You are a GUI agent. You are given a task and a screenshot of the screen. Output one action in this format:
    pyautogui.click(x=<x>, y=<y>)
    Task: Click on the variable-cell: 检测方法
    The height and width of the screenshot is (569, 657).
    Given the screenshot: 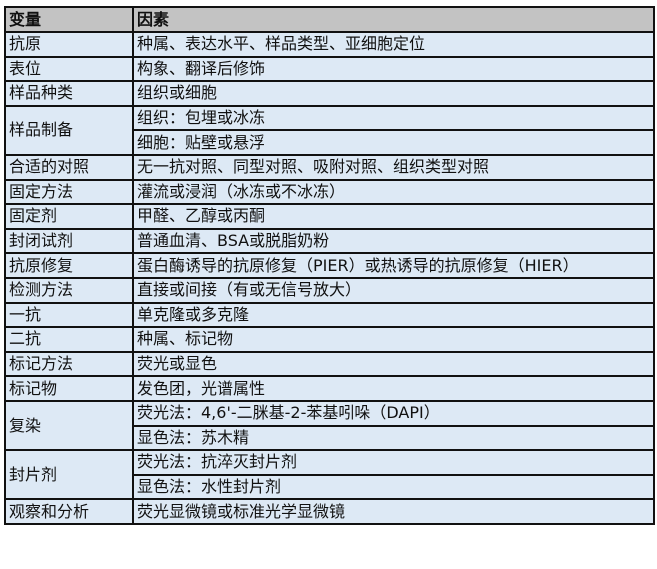 What is the action you would take?
    pyautogui.click(x=69, y=290)
    